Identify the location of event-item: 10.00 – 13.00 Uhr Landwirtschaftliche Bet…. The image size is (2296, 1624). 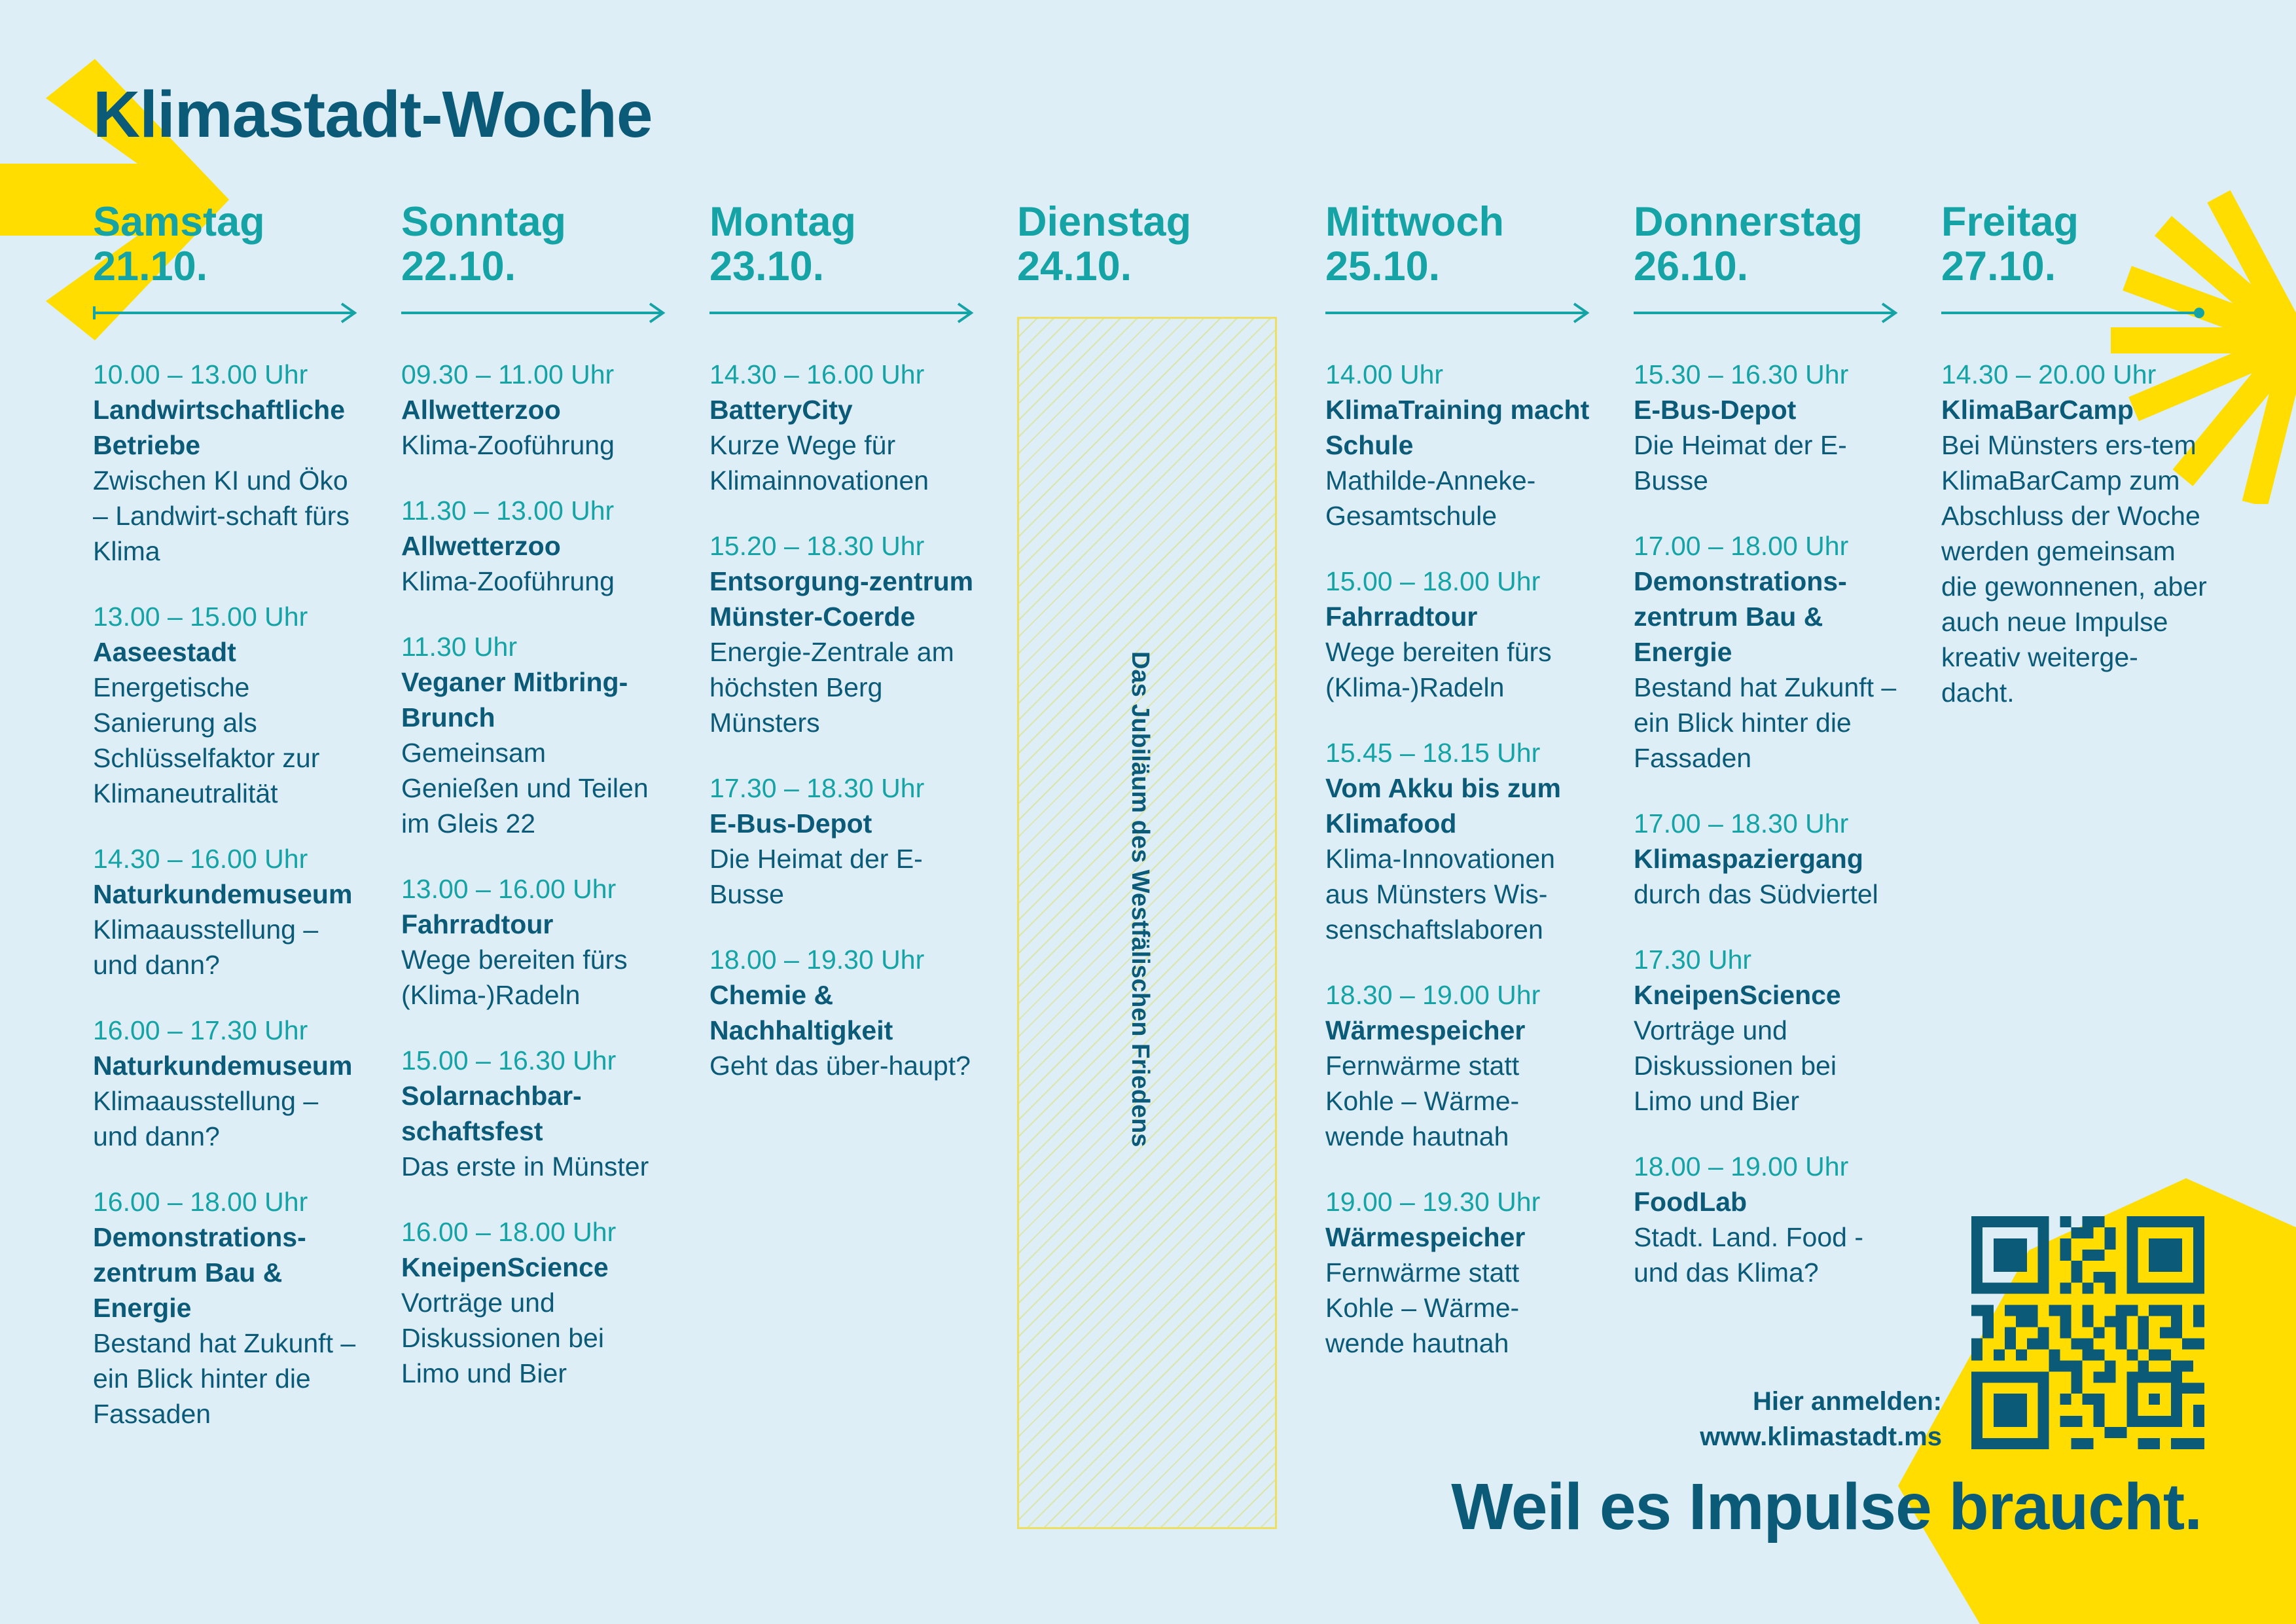
(227, 463).